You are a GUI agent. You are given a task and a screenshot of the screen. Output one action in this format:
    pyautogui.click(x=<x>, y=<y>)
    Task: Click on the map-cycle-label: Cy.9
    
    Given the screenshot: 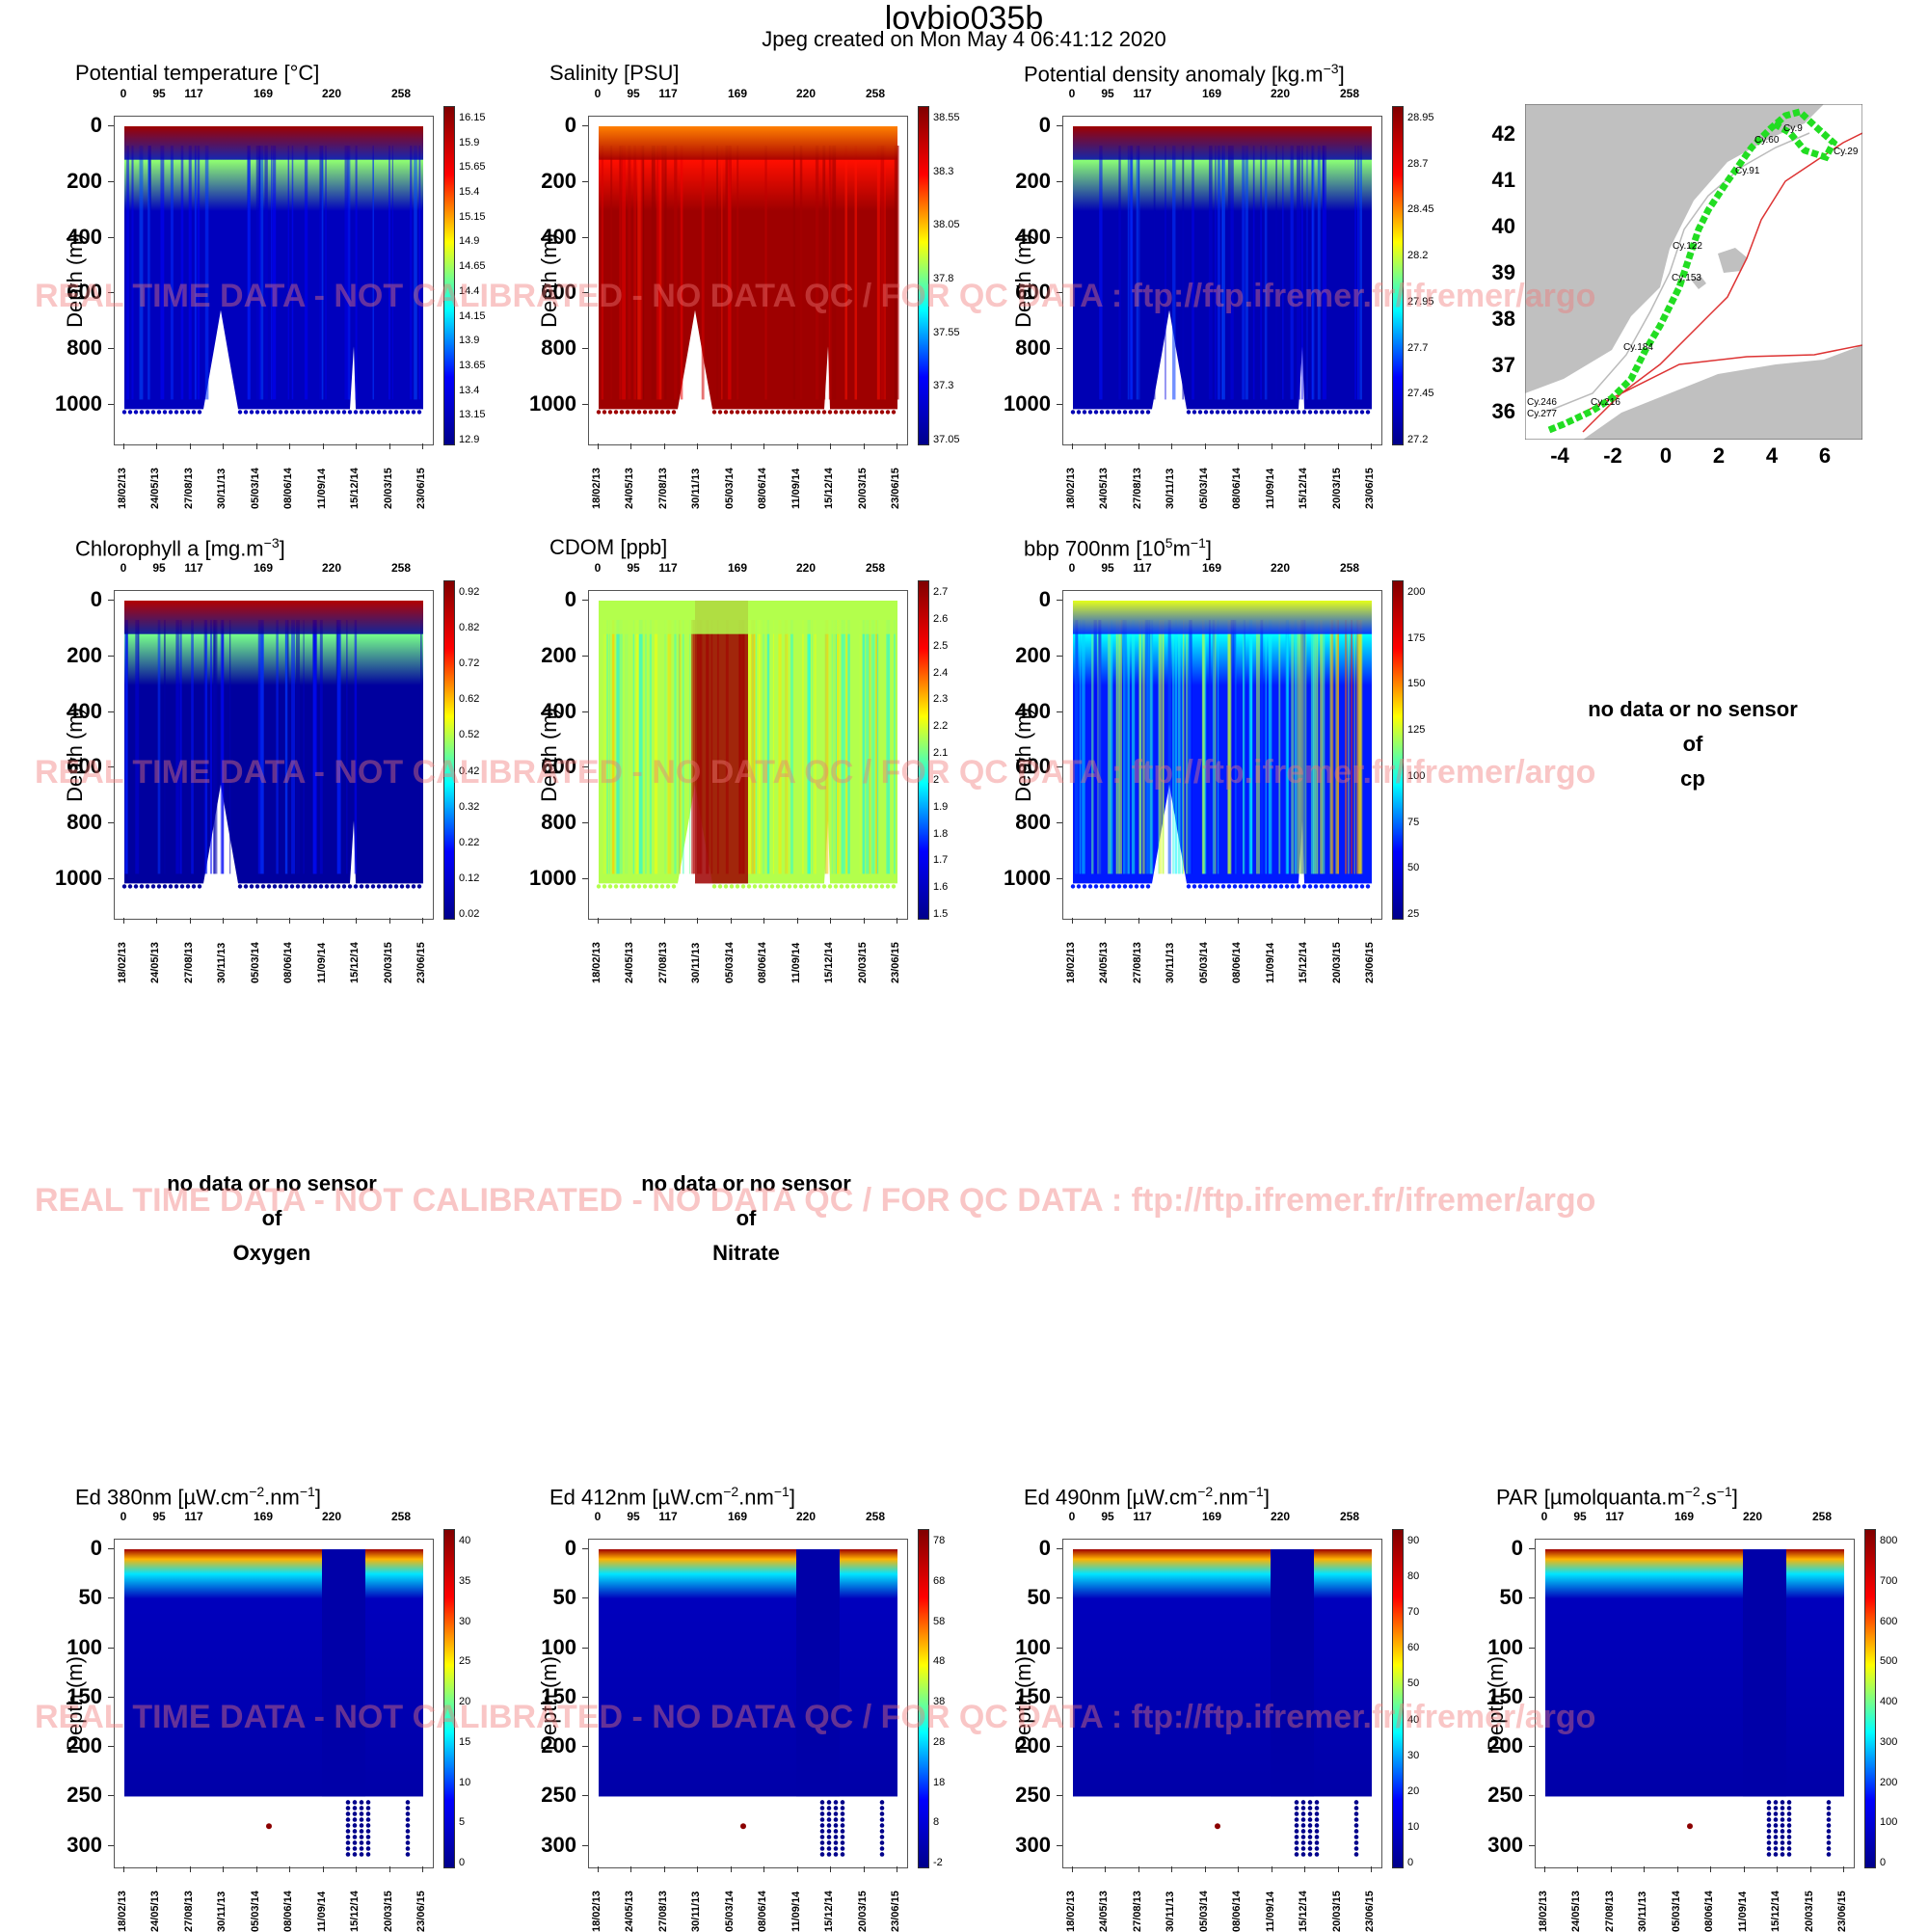 What is the action you would take?
    pyautogui.click(x=1793, y=128)
    